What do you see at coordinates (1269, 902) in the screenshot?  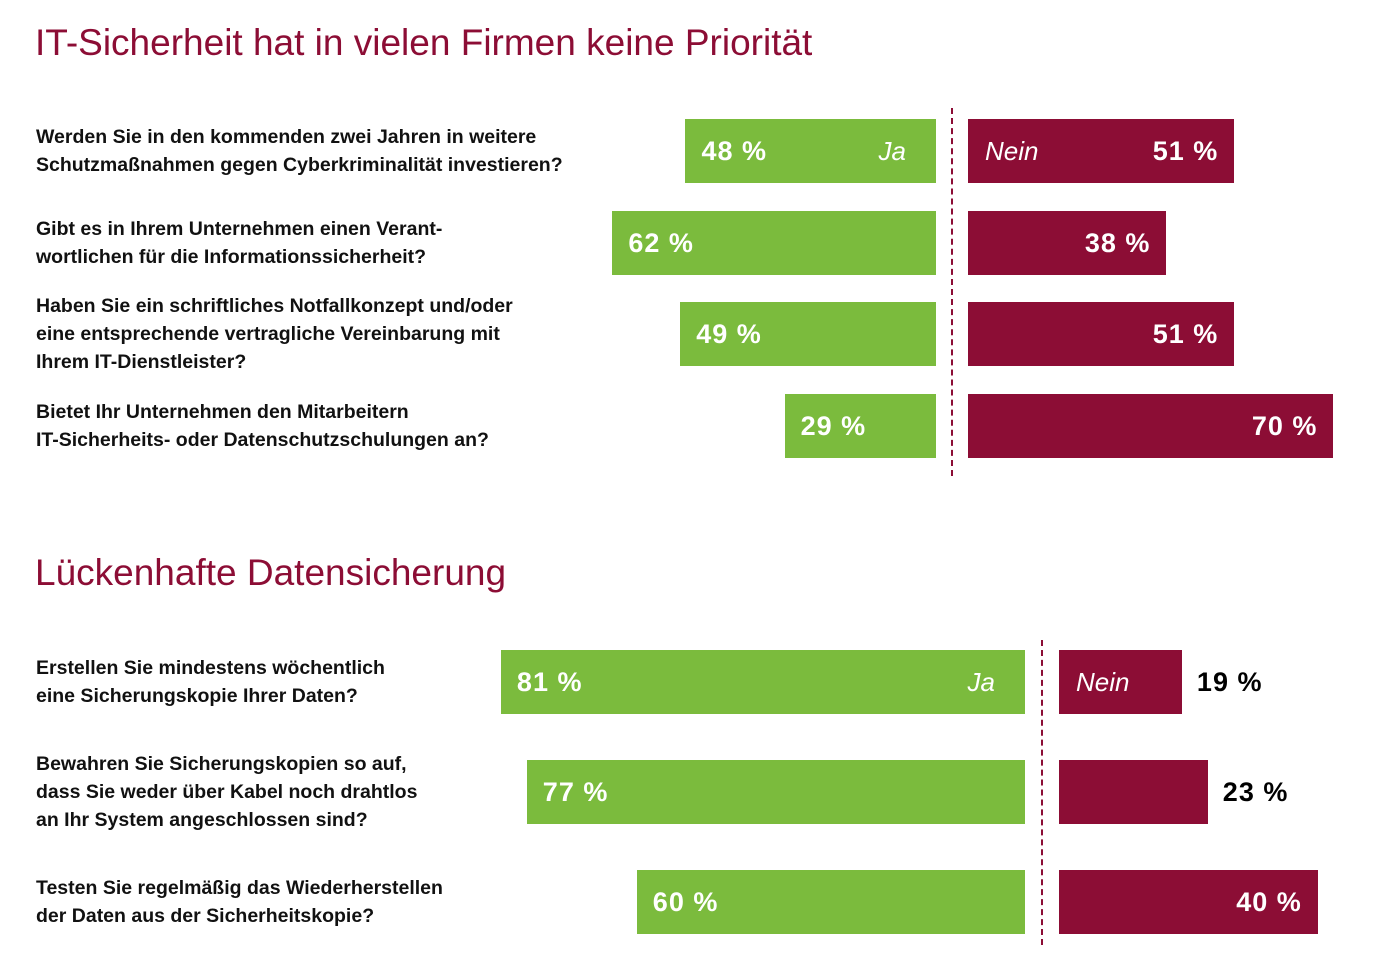 I see `value-label: 40 %` at bounding box center [1269, 902].